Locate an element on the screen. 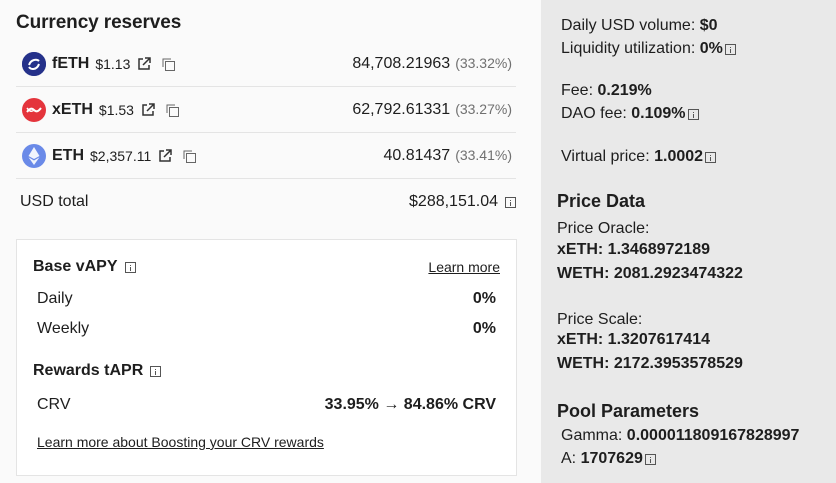 The width and height of the screenshot is (836, 483). liquidity-label: Liquidity utilization: is located at coordinates (628, 48).